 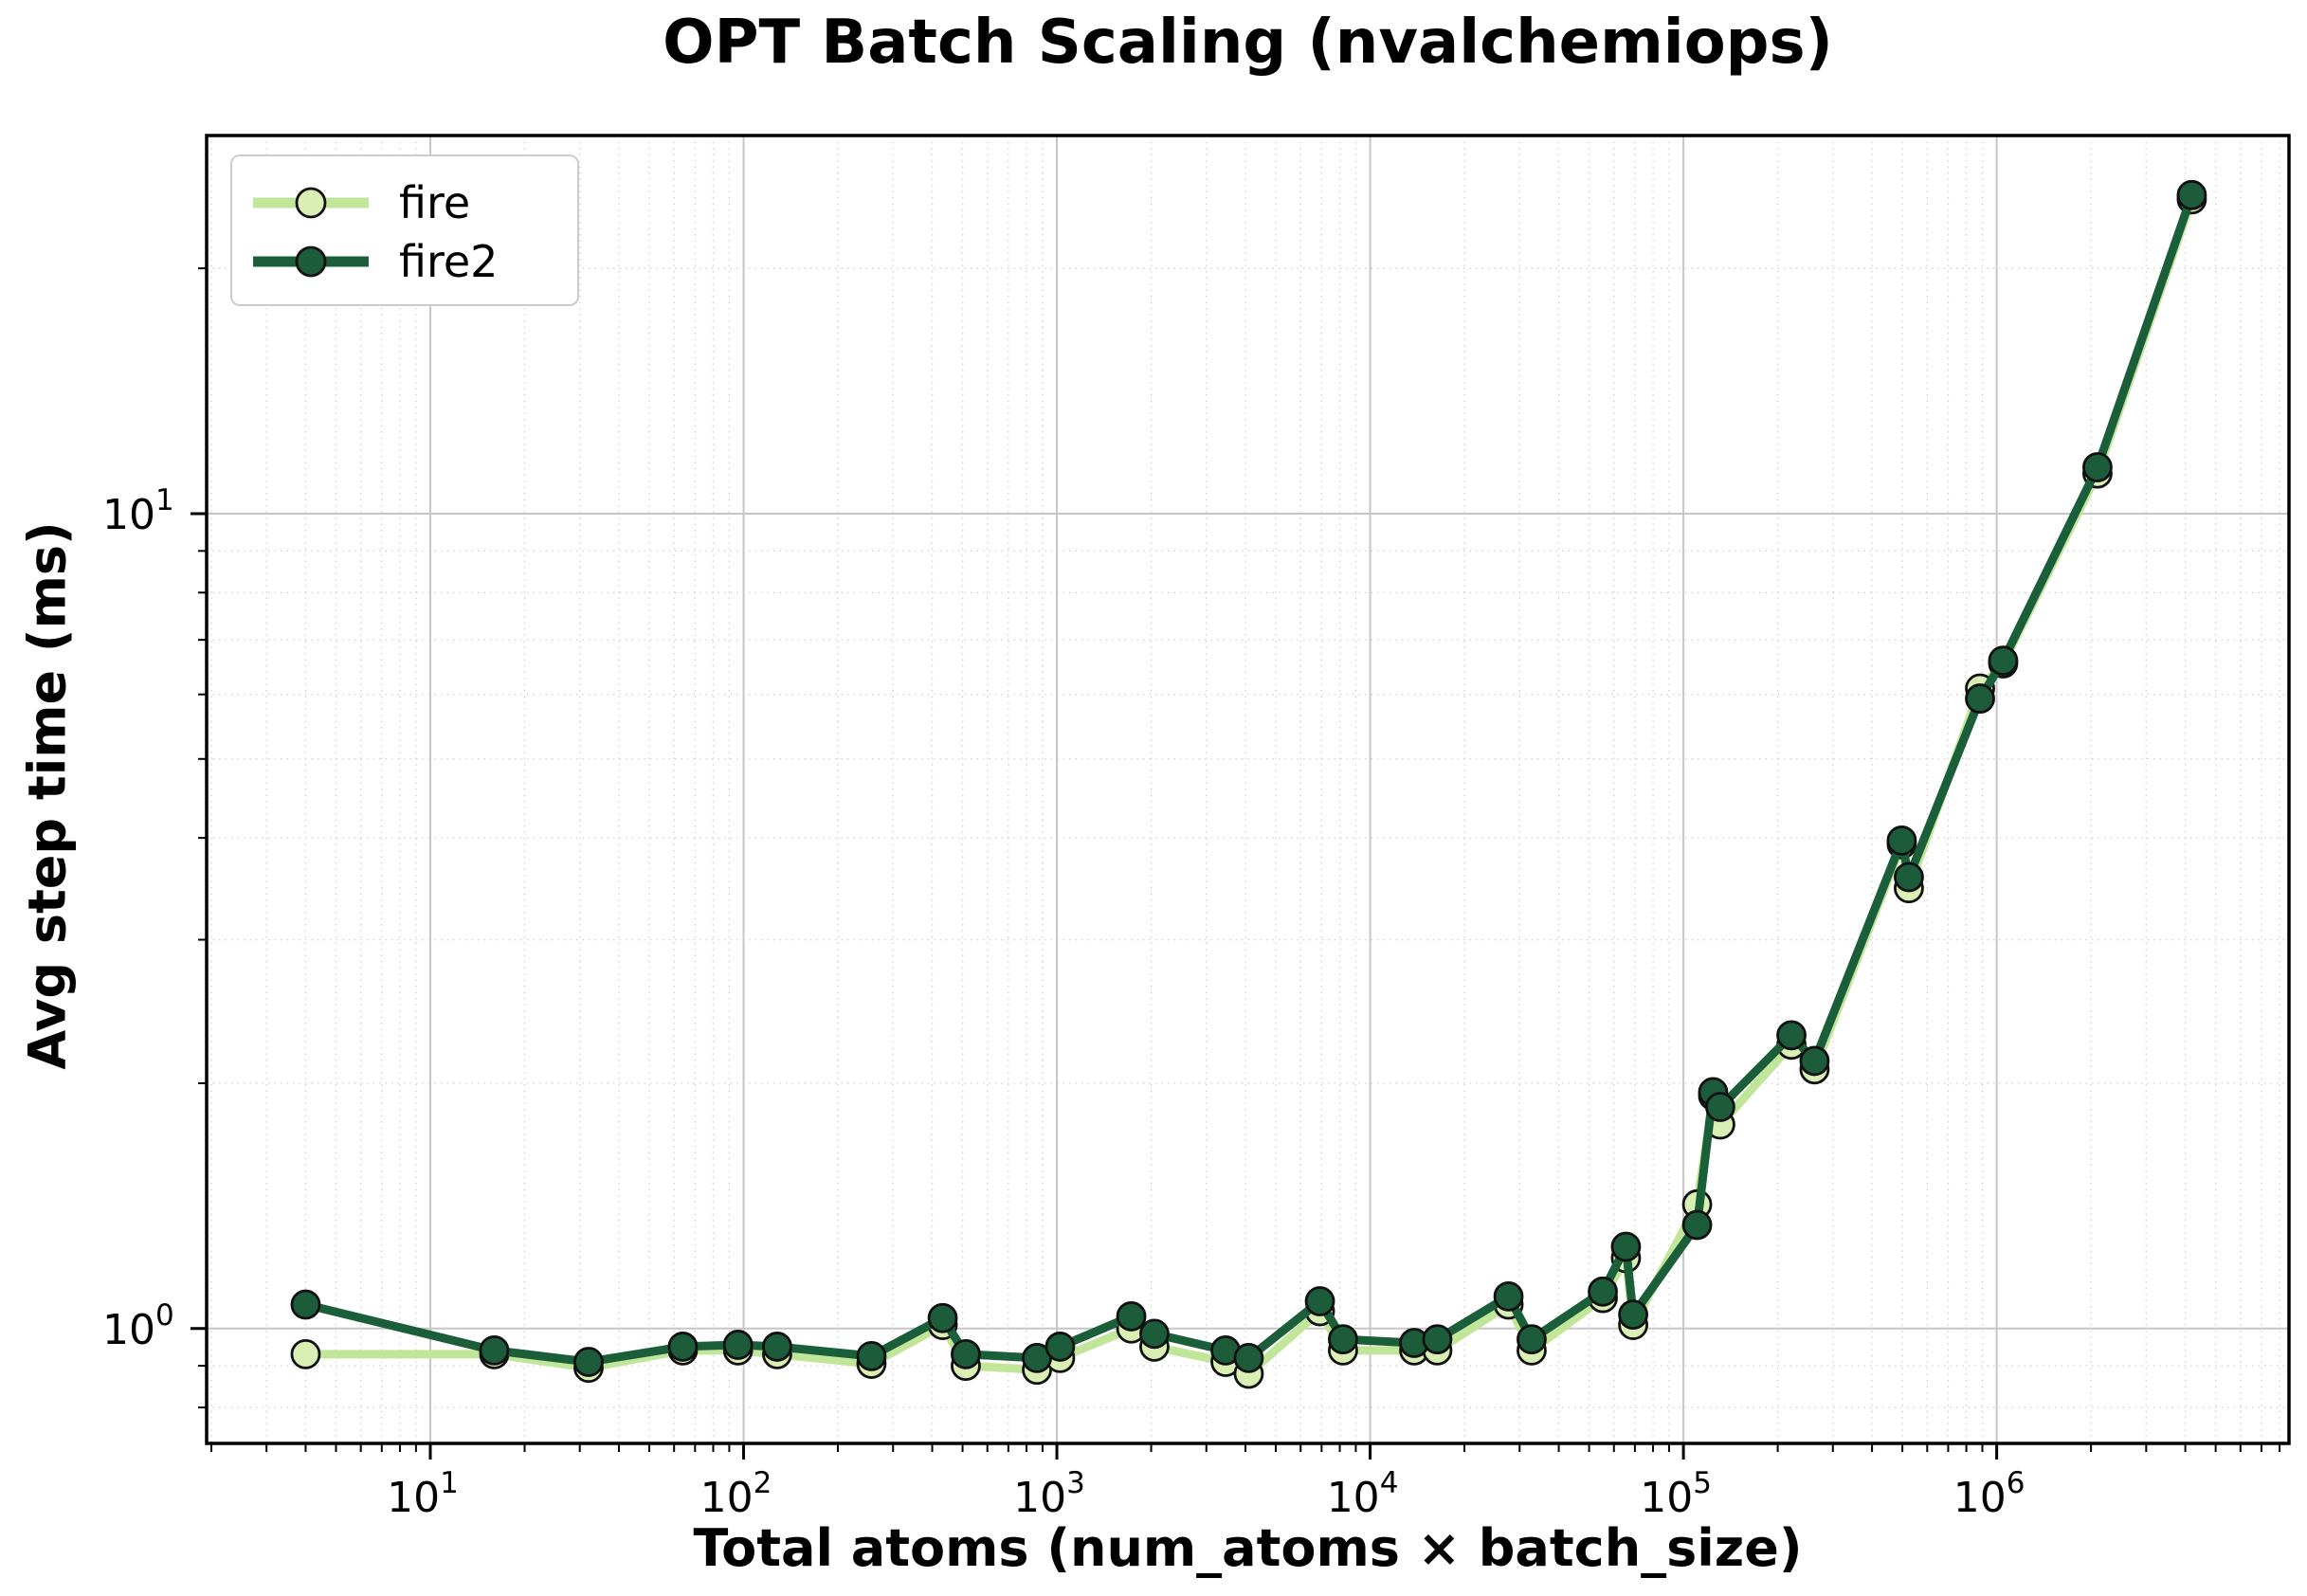 What do you see at coordinates (1248, 1548) in the screenshot?
I see `x-axis-label: Total atoms (num_atoms × batch_size)` at bounding box center [1248, 1548].